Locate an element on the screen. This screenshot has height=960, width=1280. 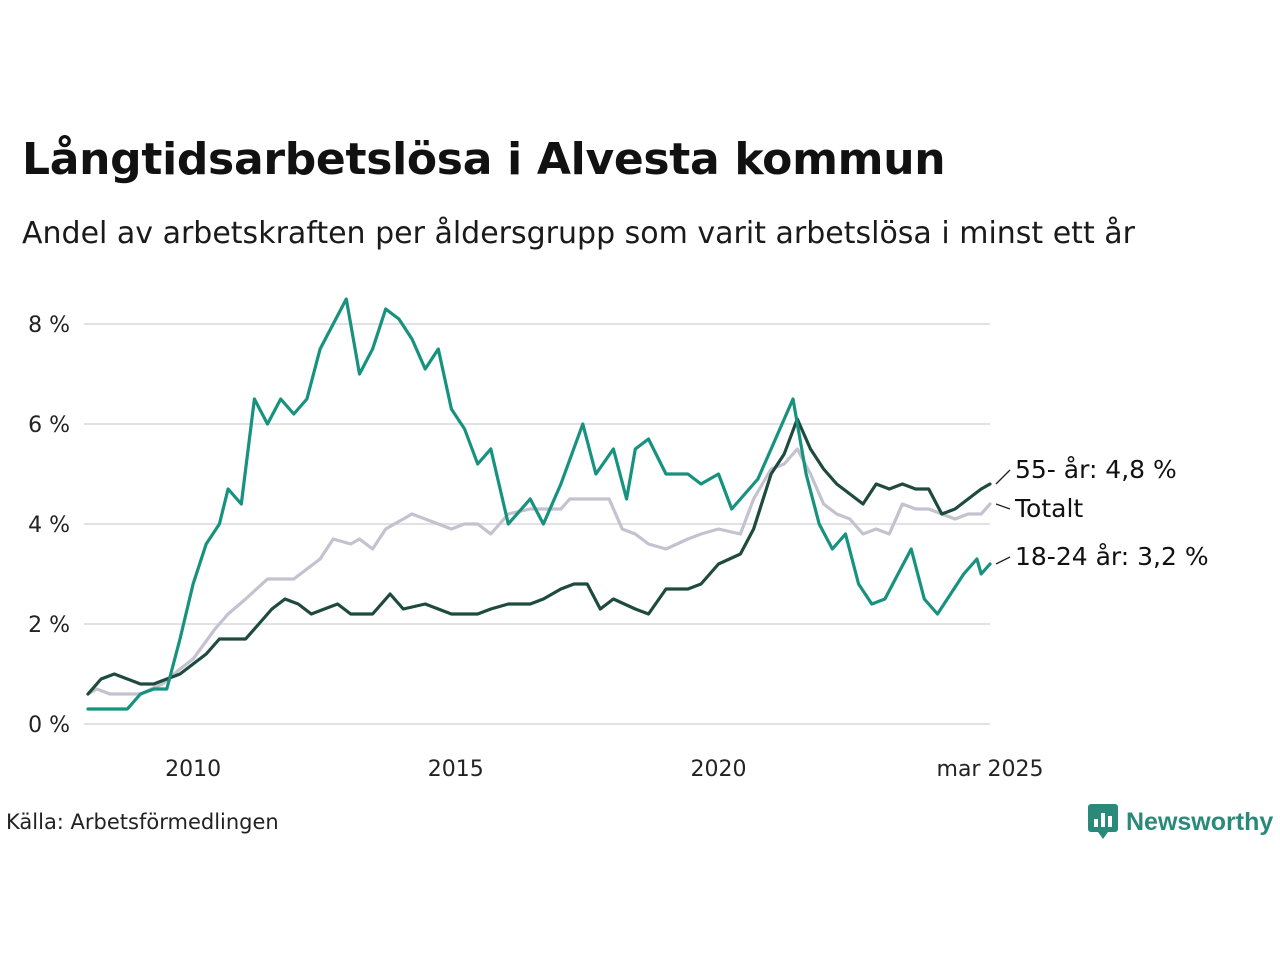
newsworthy-chart-bubble-icon is located at coordinates (1103, 821).